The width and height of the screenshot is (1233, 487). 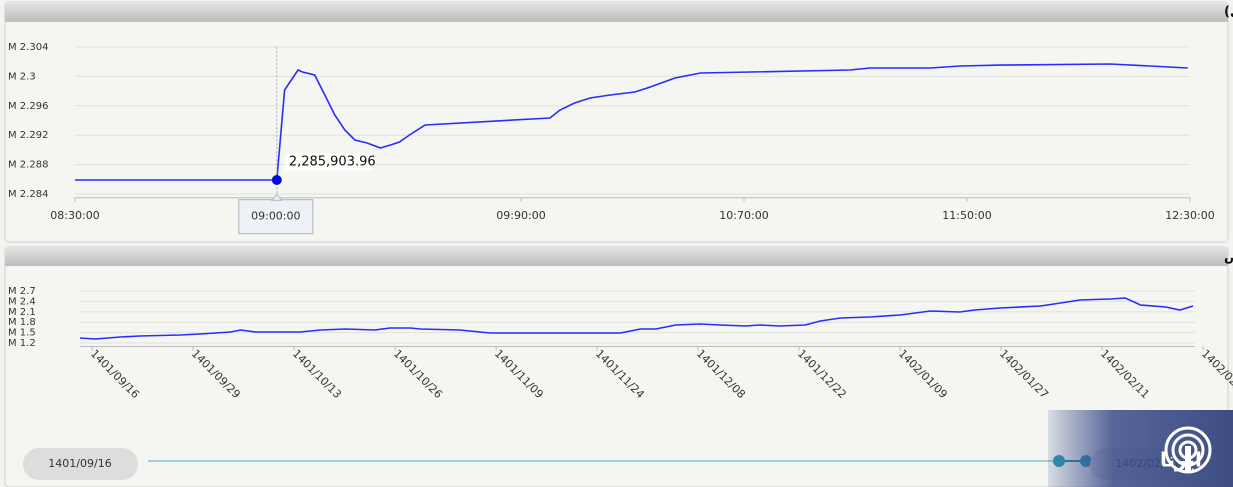 What do you see at coordinates (1228, 257) in the screenshot?
I see `panel-title: نمودار شاخص` at bounding box center [1228, 257].